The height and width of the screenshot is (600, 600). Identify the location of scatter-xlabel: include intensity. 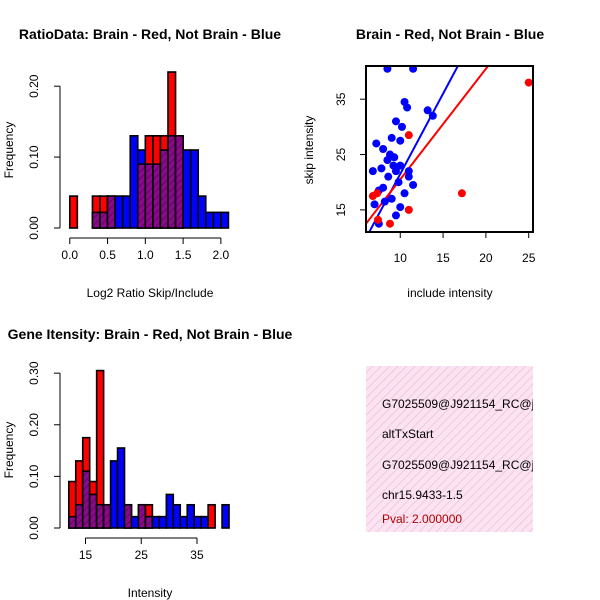
(449, 293).